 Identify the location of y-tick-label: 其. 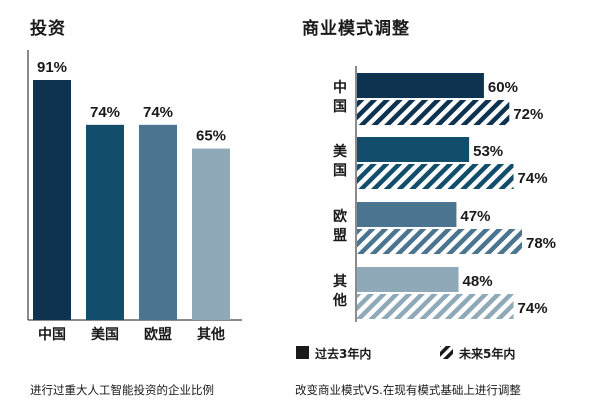
(340, 282).